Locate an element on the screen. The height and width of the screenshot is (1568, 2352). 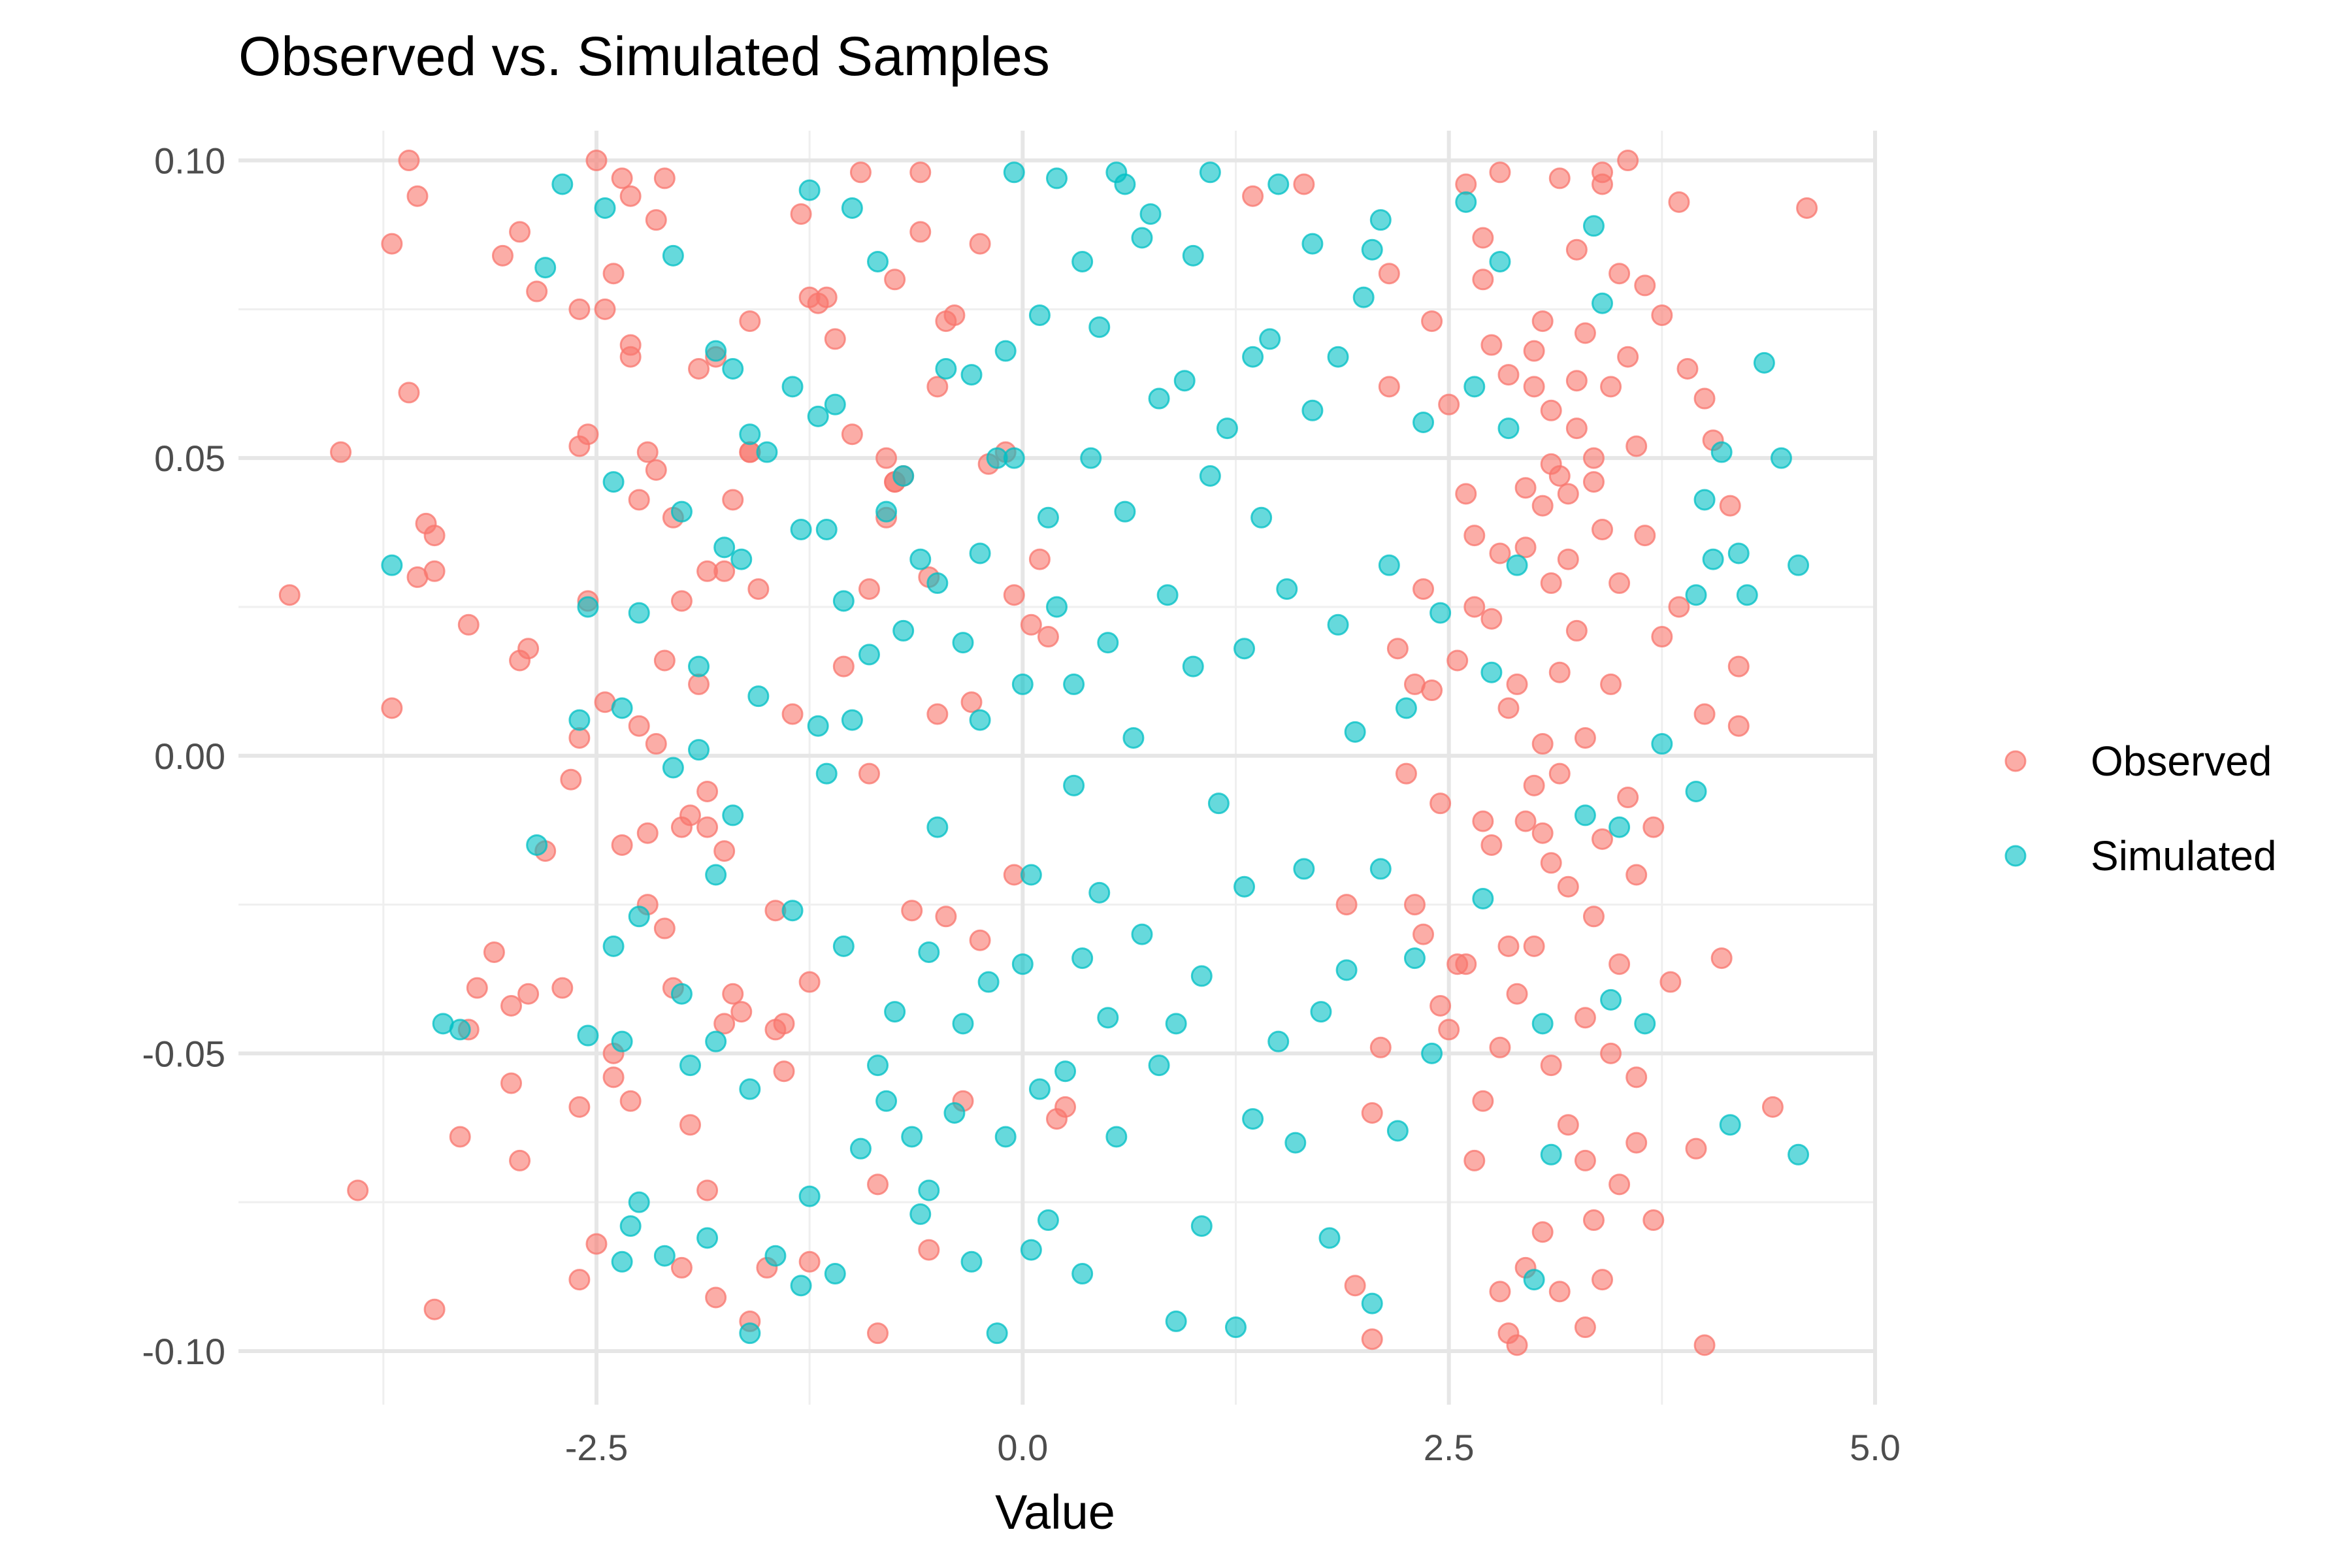
legend-item-simulated: Simulated is located at coordinates (2140, 855).